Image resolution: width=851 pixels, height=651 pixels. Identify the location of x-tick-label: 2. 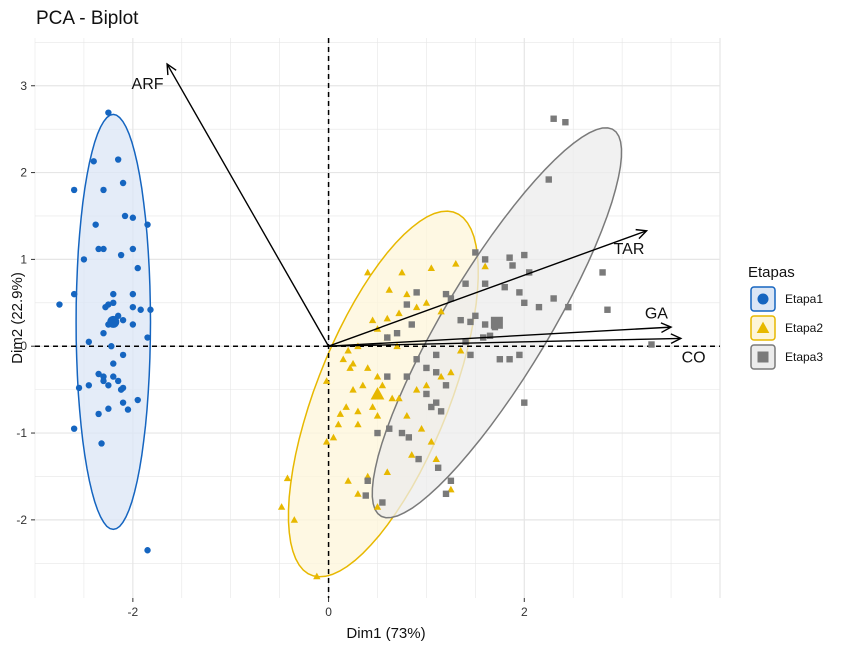
(524, 612).